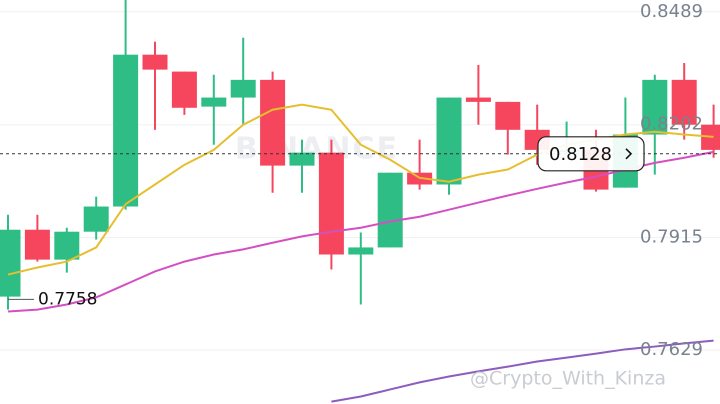 The image size is (720, 404). What do you see at coordinates (580, 154) in the screenshot?
I see `price-tag-label: 0.8128` at bounding box center [580, 154].